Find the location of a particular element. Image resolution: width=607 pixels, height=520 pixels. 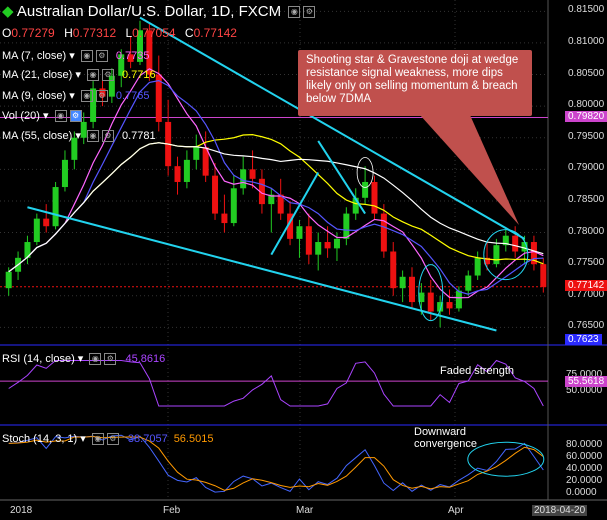

stoch-d-value: 56.5015 is located at coordinates (193, 439).